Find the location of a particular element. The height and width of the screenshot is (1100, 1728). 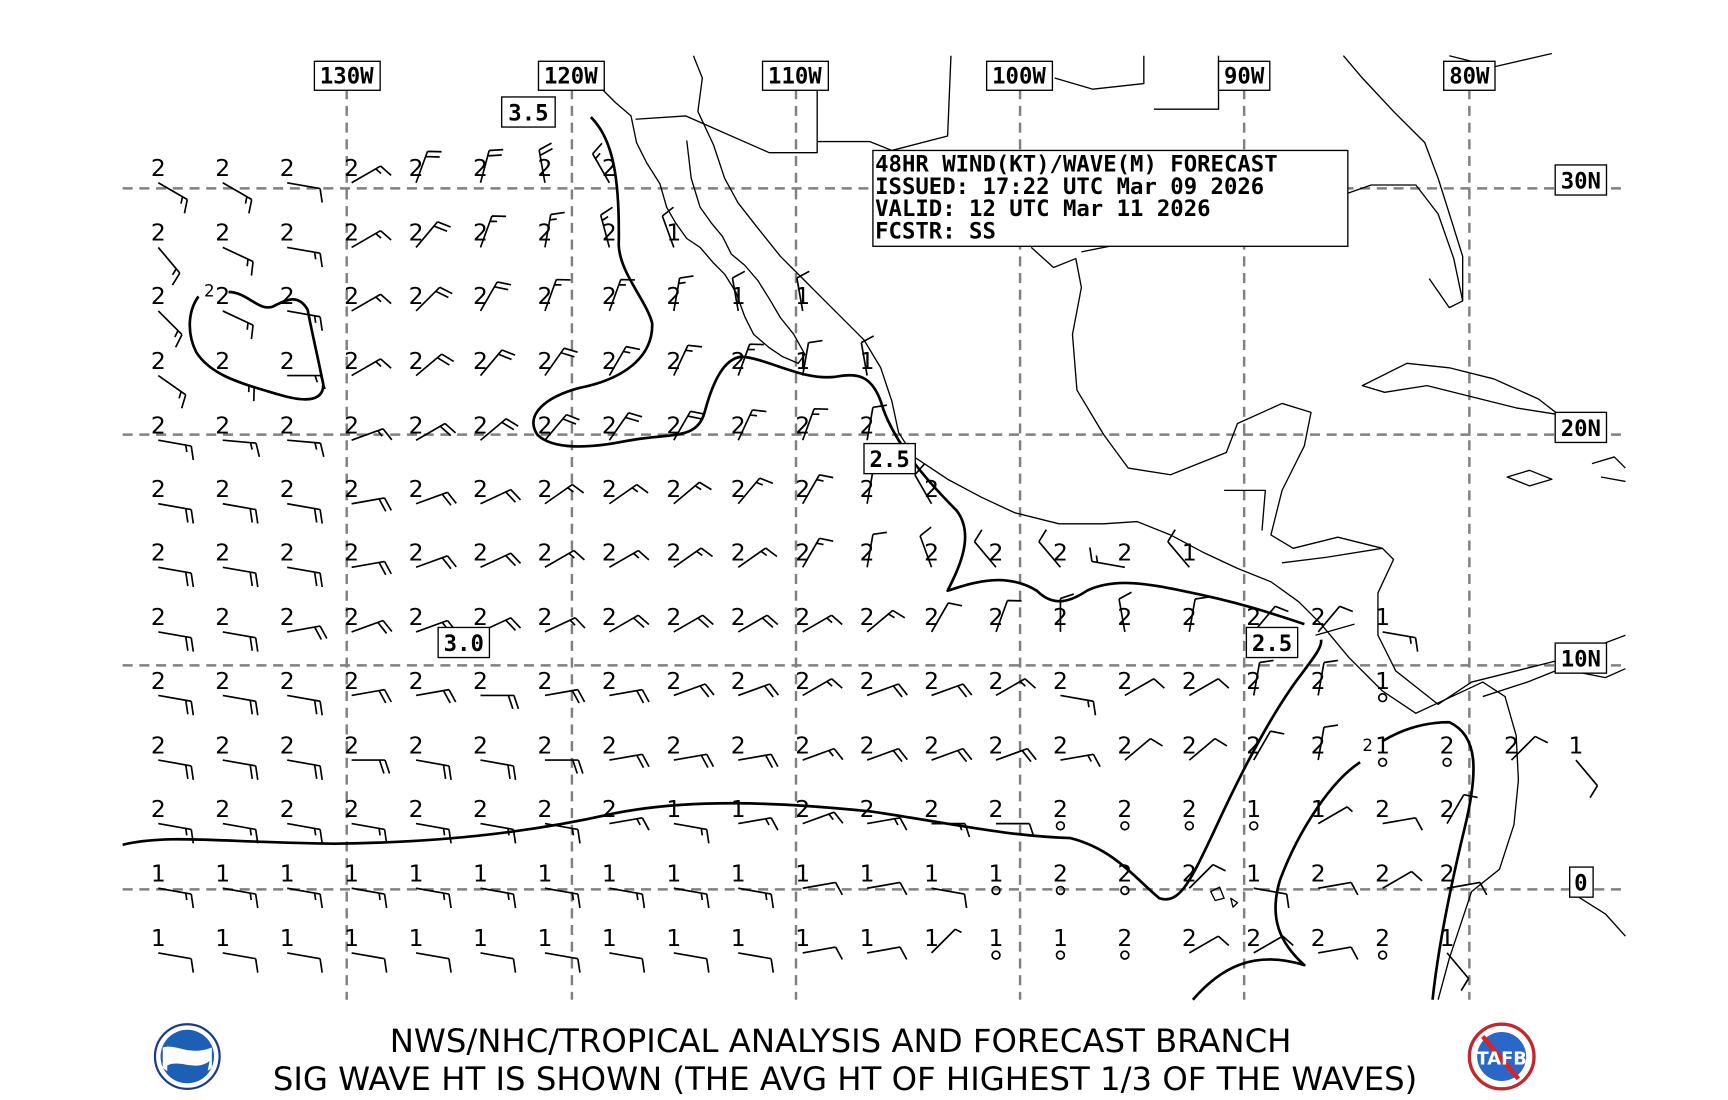

lon-label-120w: 120W is located at coordinates (571, 77).